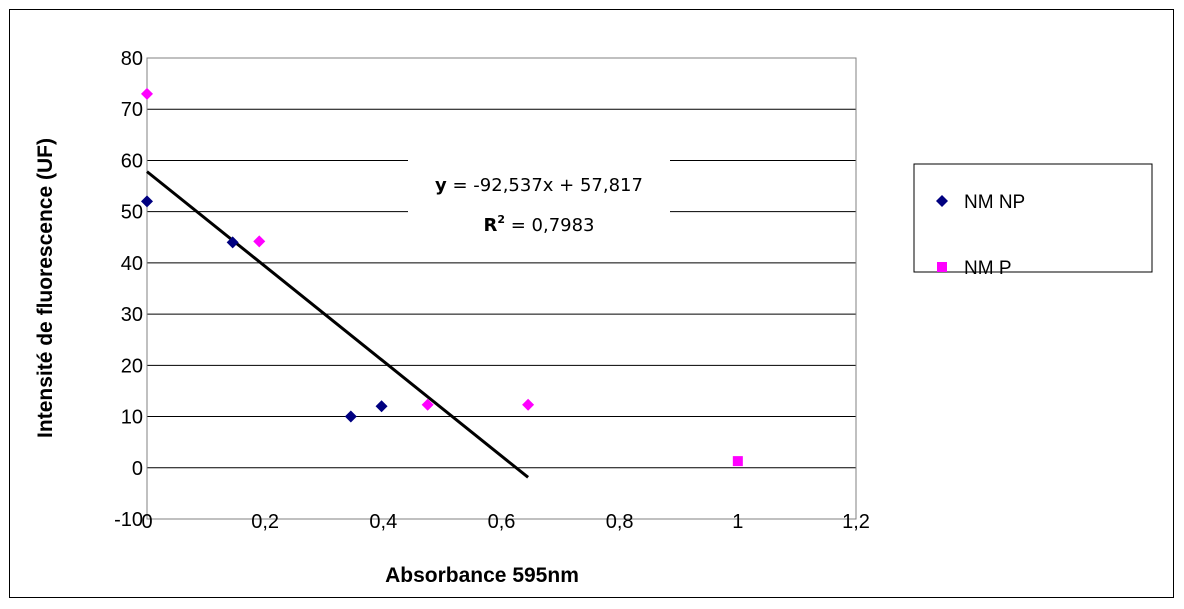 The width and height of the screenshot is (1184, 609). I want to click on legend-label: NM NP, so click(994, 202).